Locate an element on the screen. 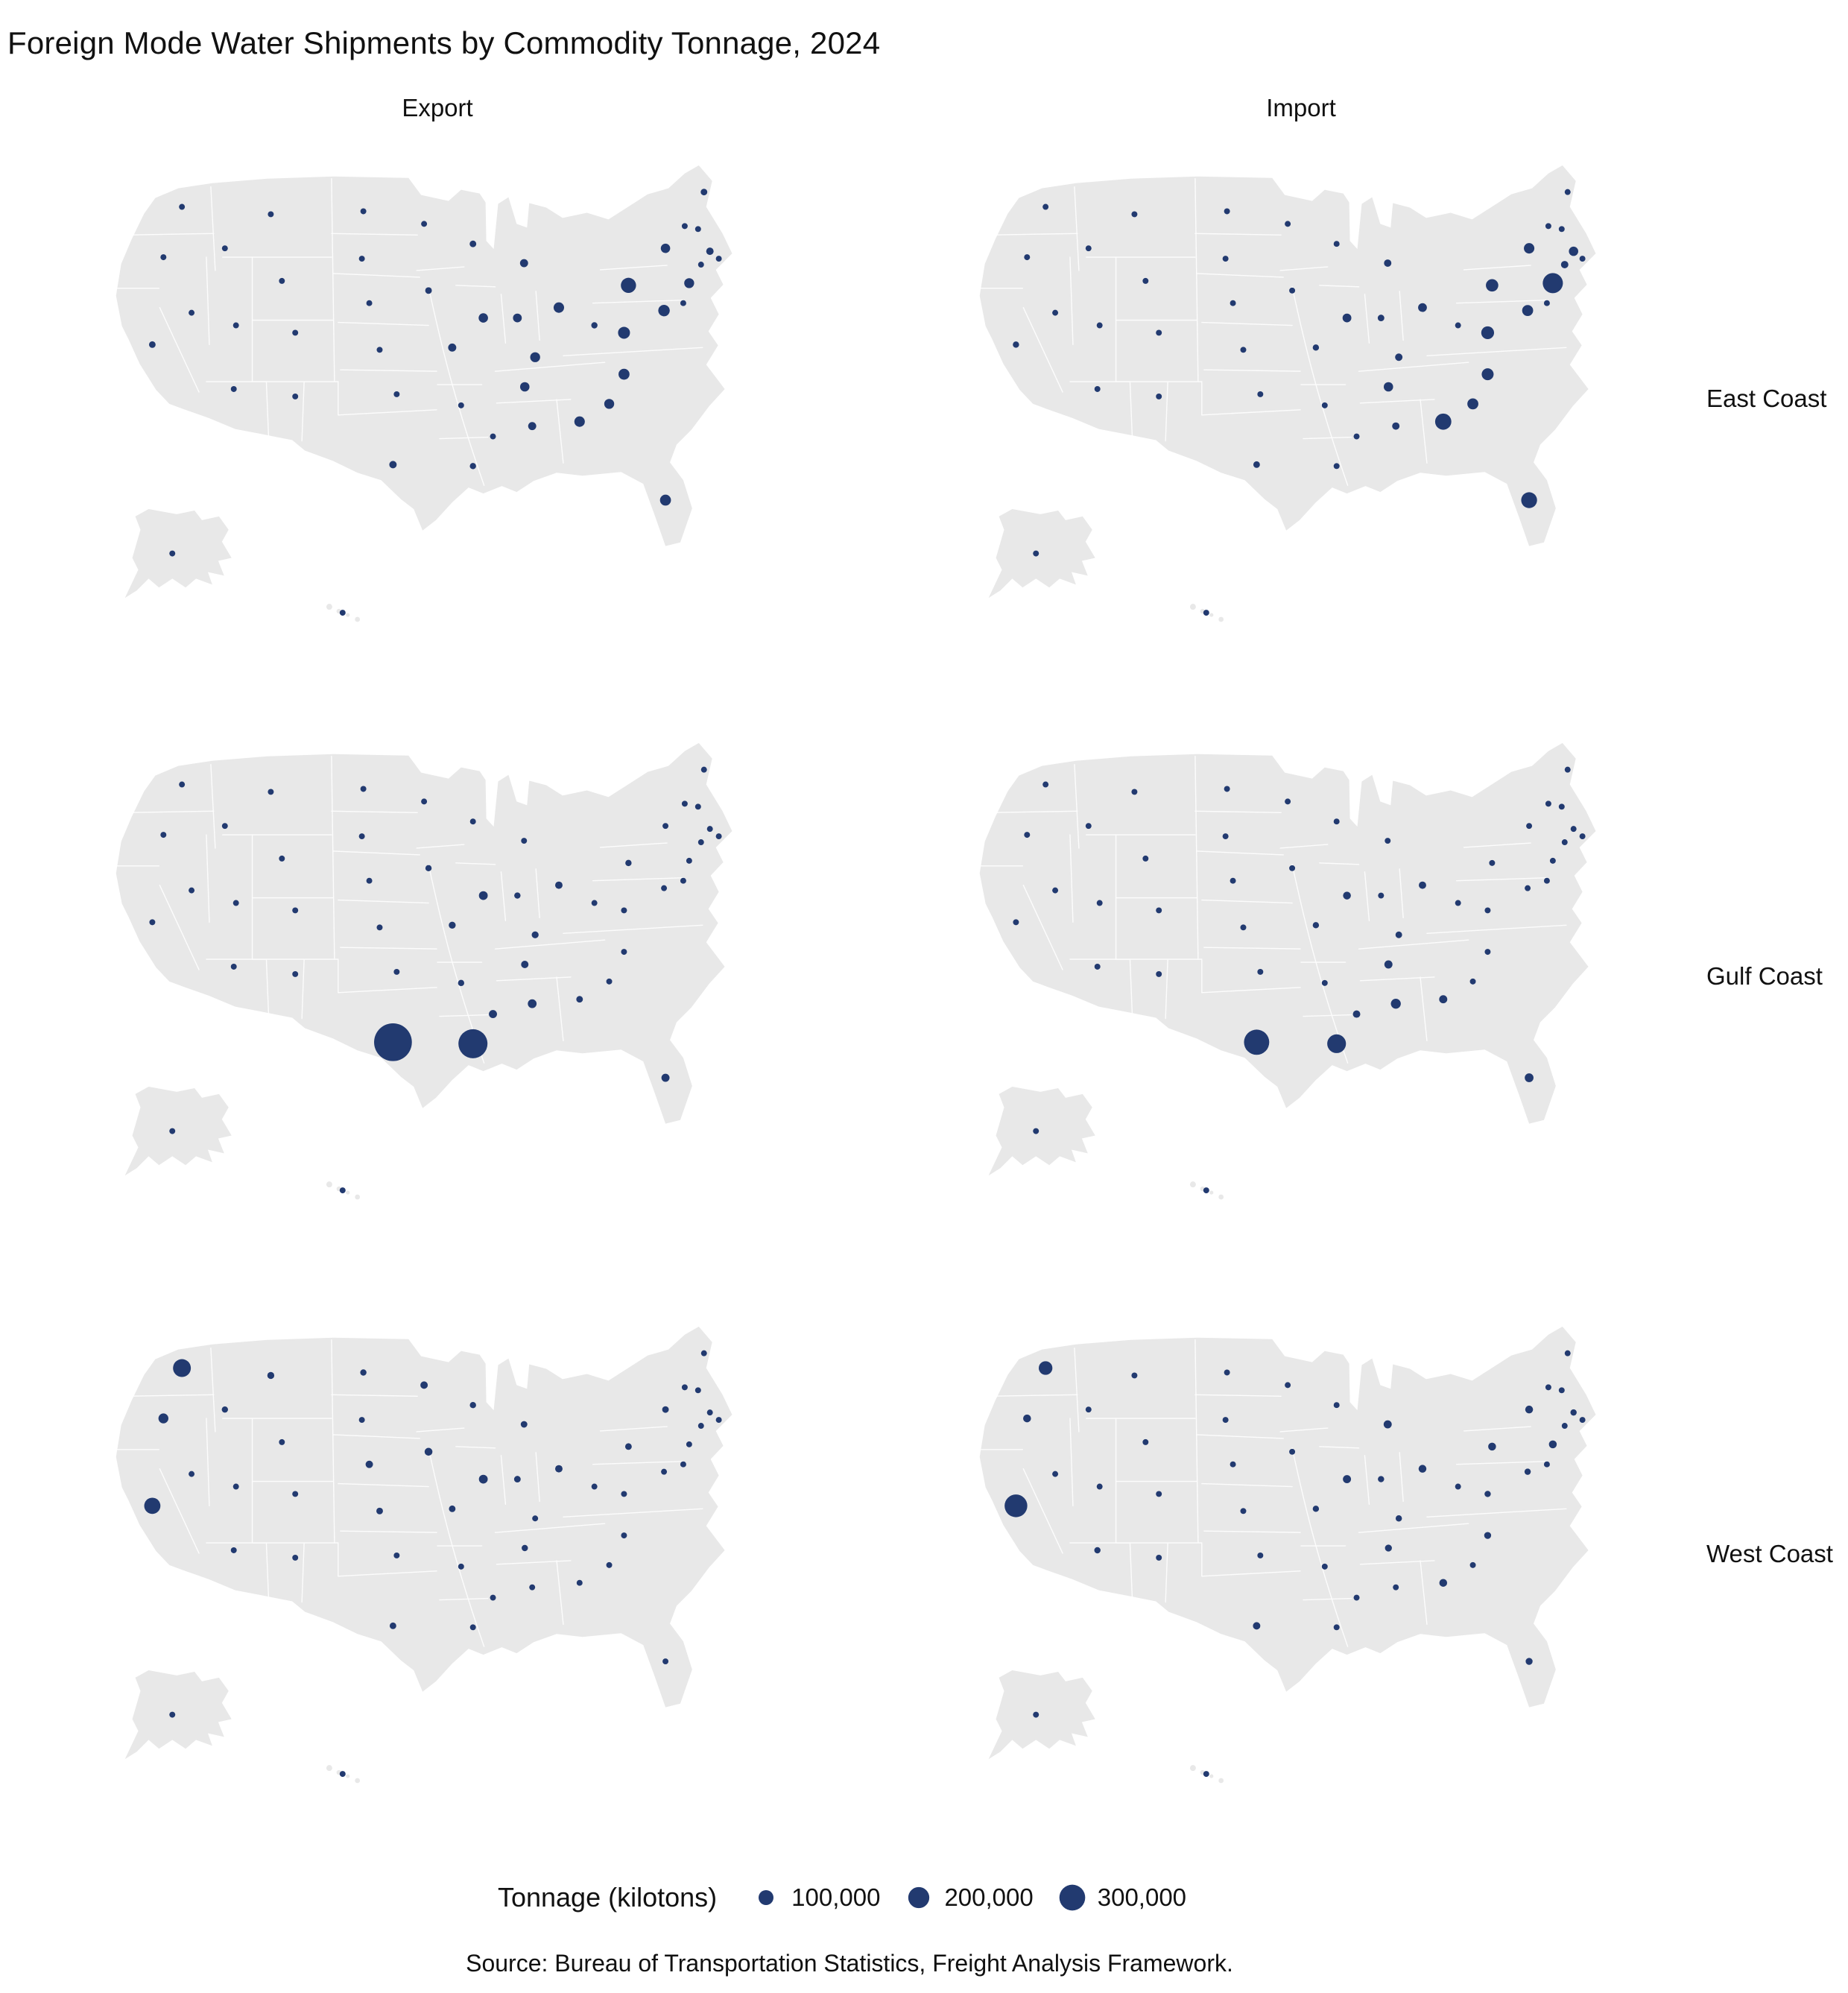 The height and width of the screenshot is (1993, 1848). map-panel-import-gulf-coast is located at coordinates (1301, 964).